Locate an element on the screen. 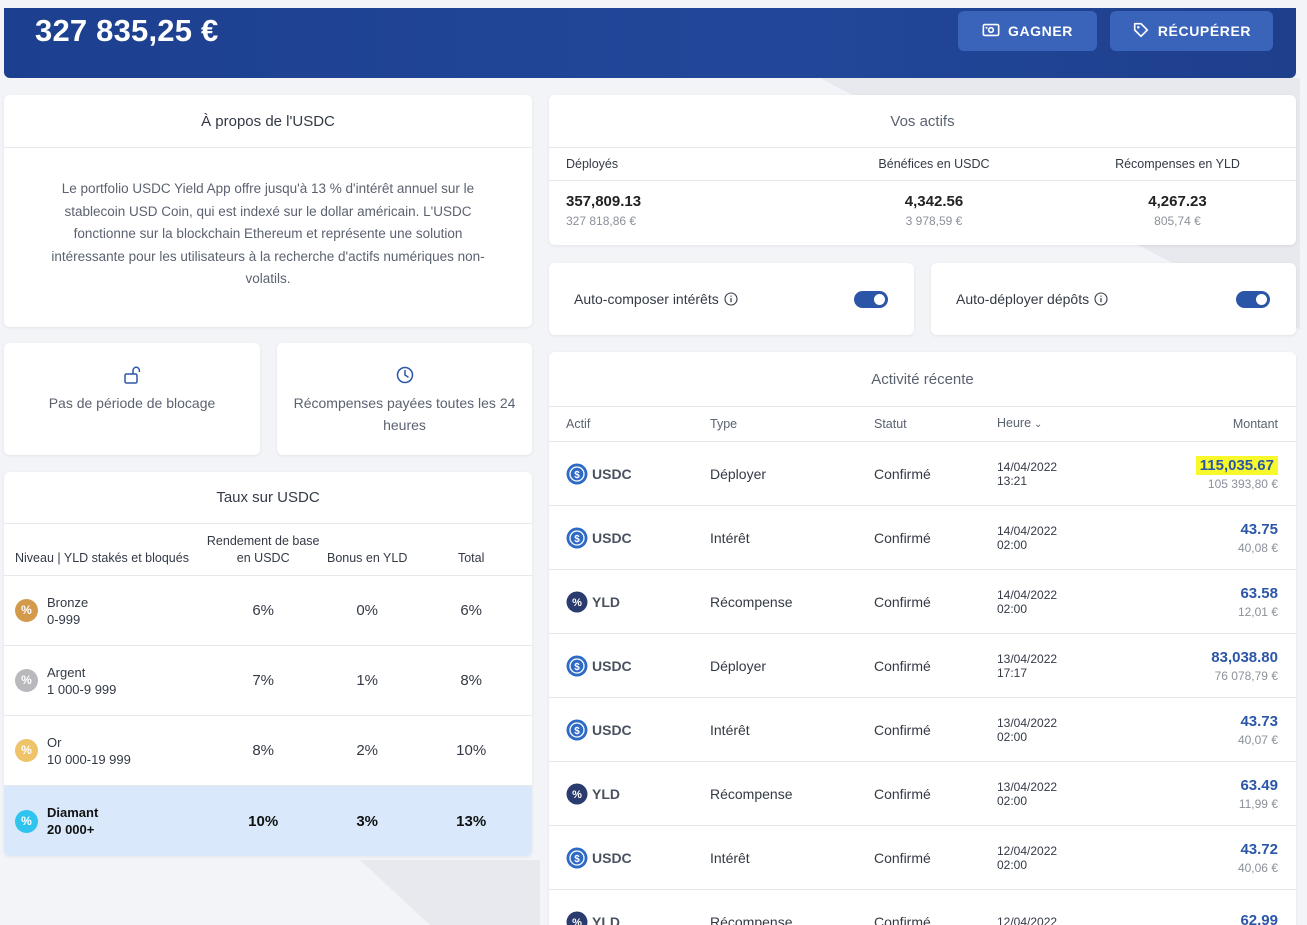  tx-fiat: 11,99 € is located at coordinates (1258, 803).